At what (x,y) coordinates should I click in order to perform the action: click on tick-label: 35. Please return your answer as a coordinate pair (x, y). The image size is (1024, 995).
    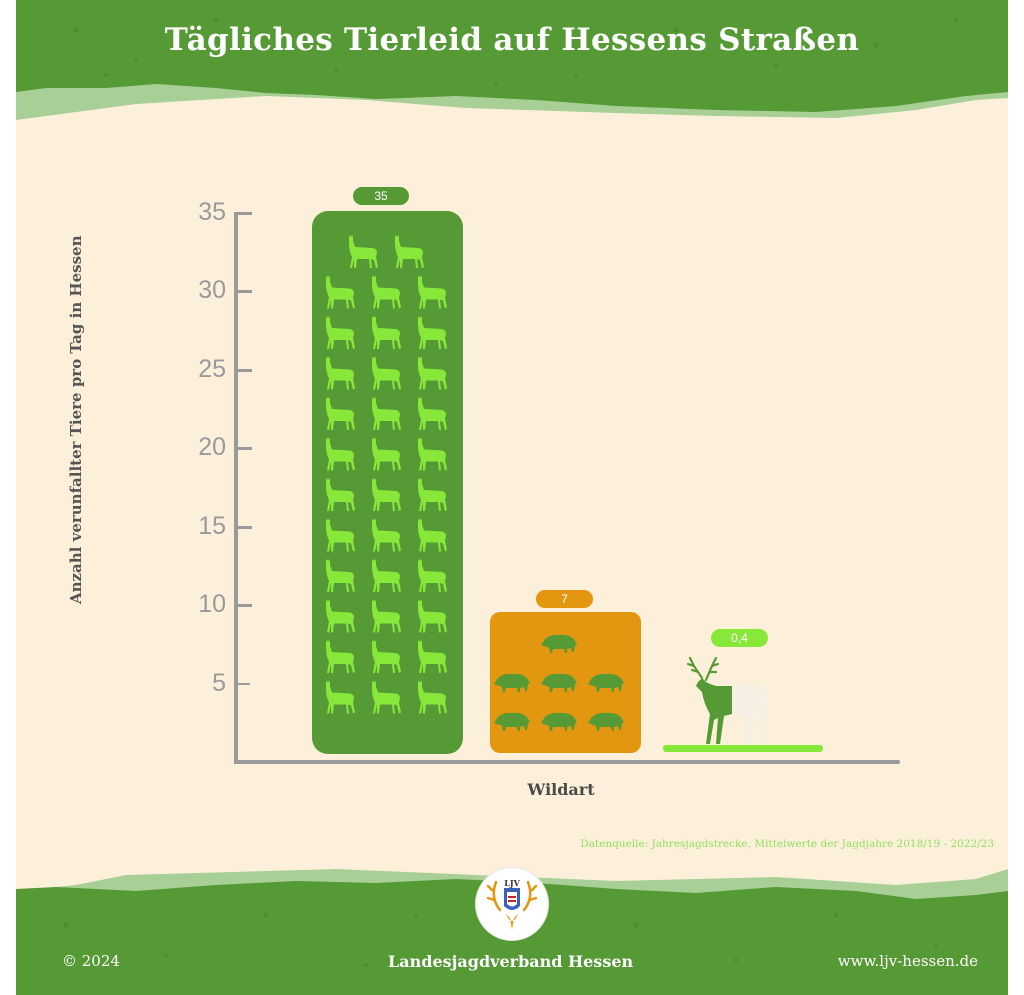
    Looking at the image, I should click on (212, 212).